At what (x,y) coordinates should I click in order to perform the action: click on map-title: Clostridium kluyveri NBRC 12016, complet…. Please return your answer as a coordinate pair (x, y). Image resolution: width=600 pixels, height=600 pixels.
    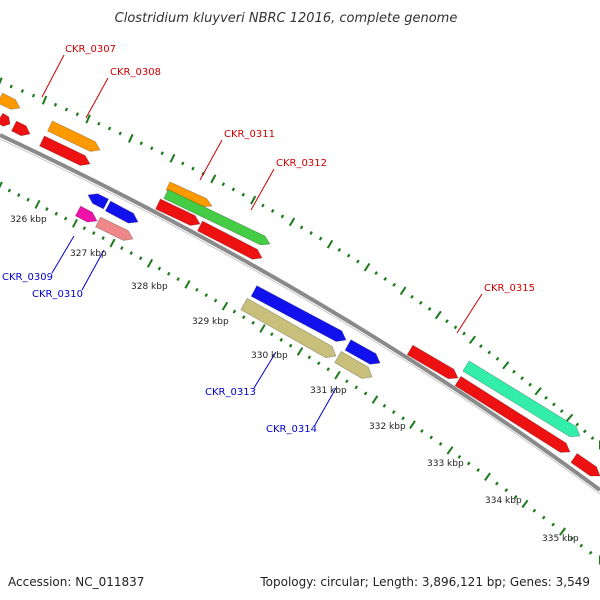
    Looking at the image, I should click on (286, 18).